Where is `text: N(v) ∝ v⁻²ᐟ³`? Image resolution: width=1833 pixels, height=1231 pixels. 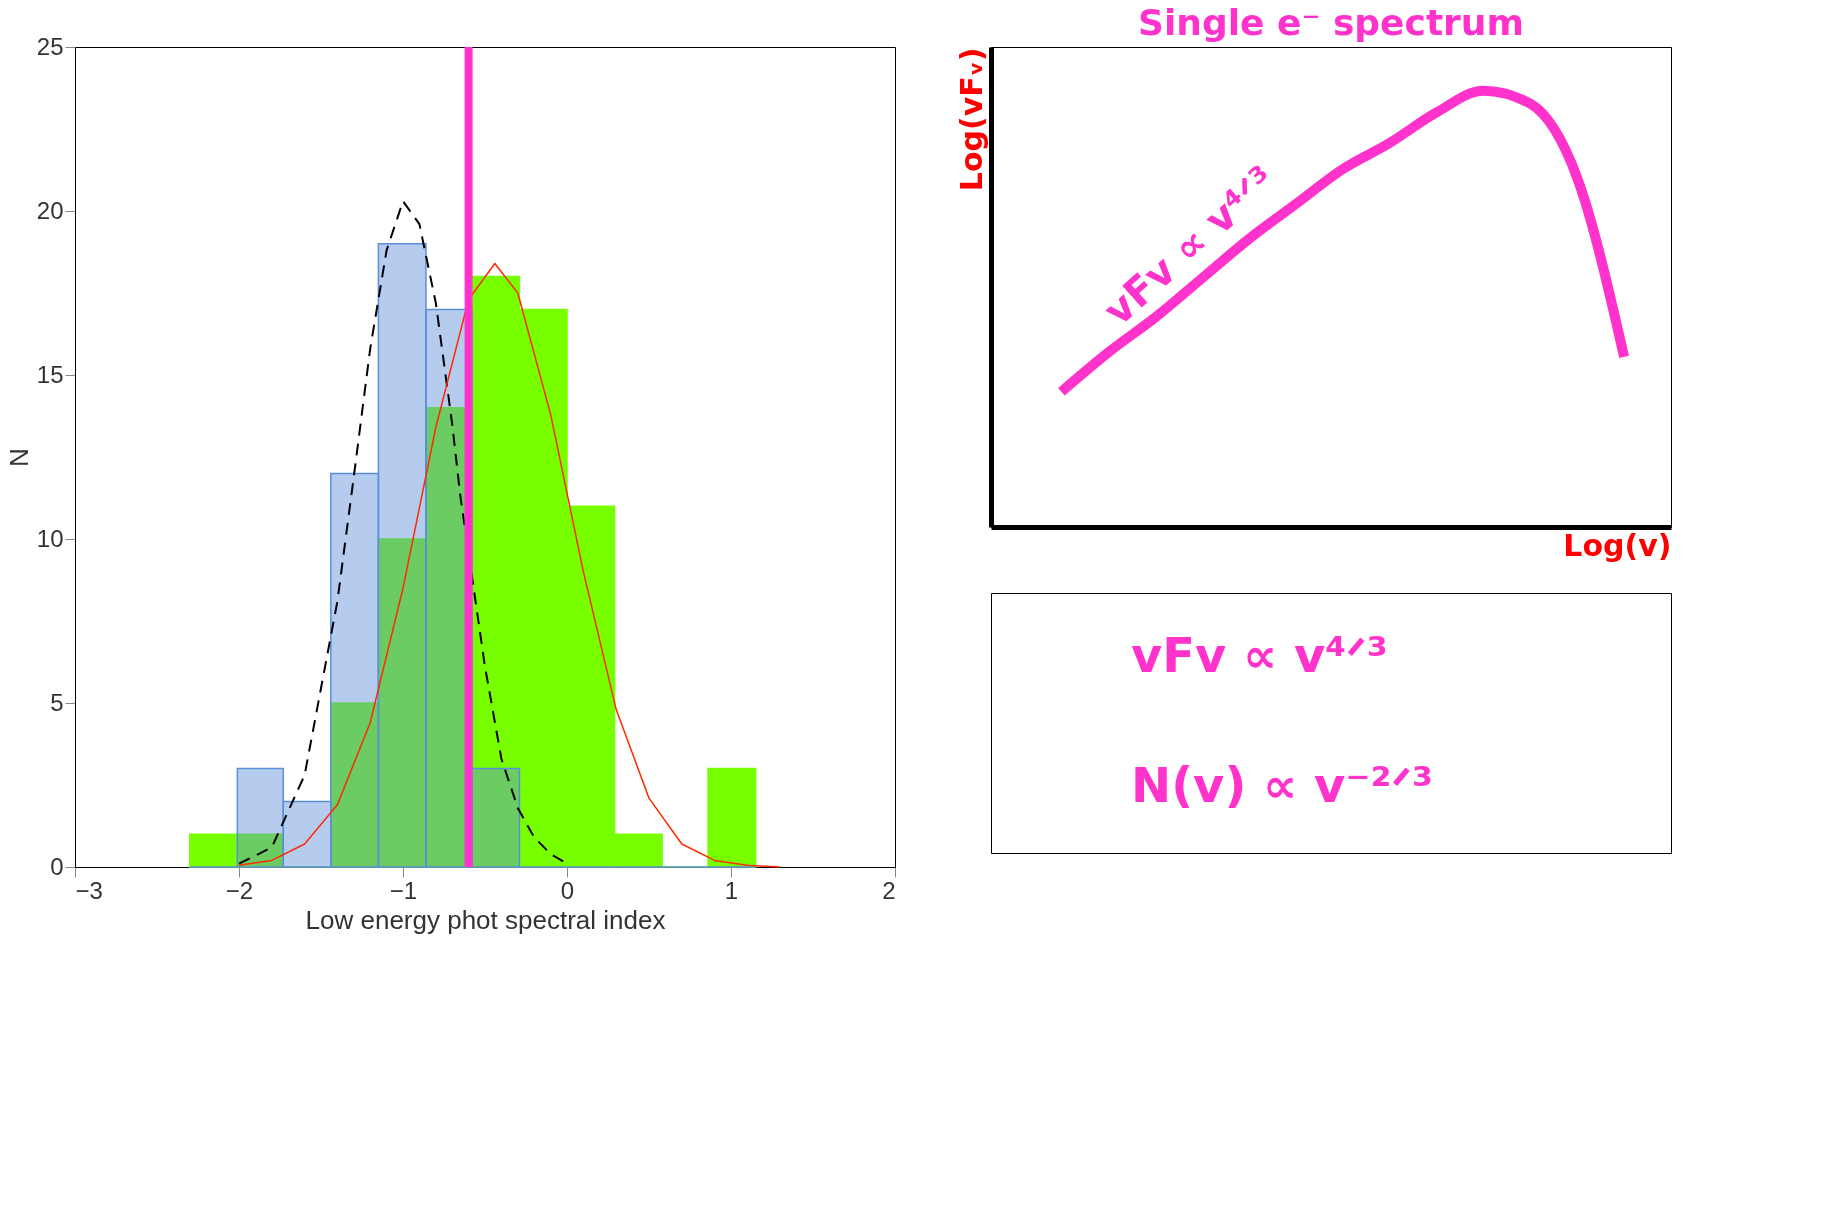 text: N(v) ∝ v⁻²ᐟ³ is located at coordinates (1282, 785).